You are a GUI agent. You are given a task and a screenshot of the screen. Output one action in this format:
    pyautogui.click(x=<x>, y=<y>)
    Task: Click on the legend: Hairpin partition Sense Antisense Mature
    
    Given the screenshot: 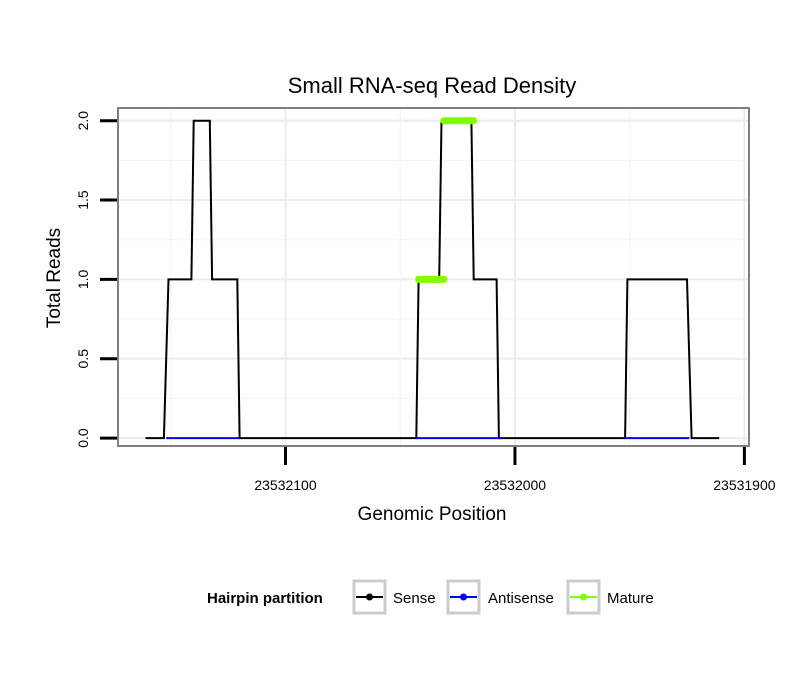 What is the action you would take?
    pyautogui.click(x=430, y=597)
    